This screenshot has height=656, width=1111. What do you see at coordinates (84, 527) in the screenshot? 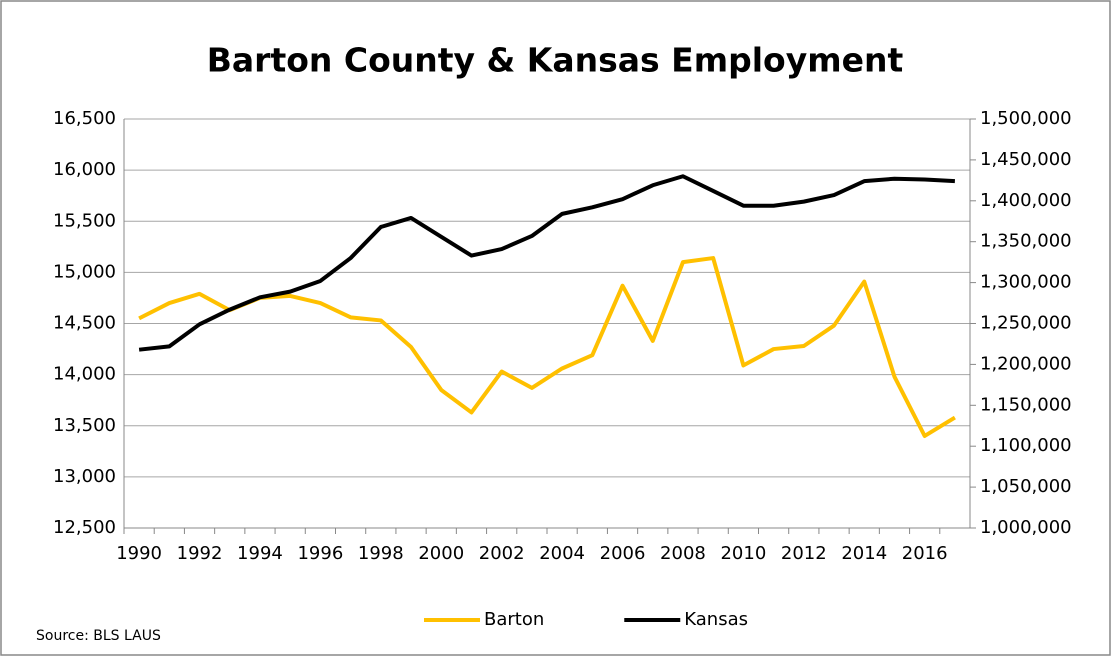
I see `y-tick-label: 12,500` at bounding box center [84, 527].